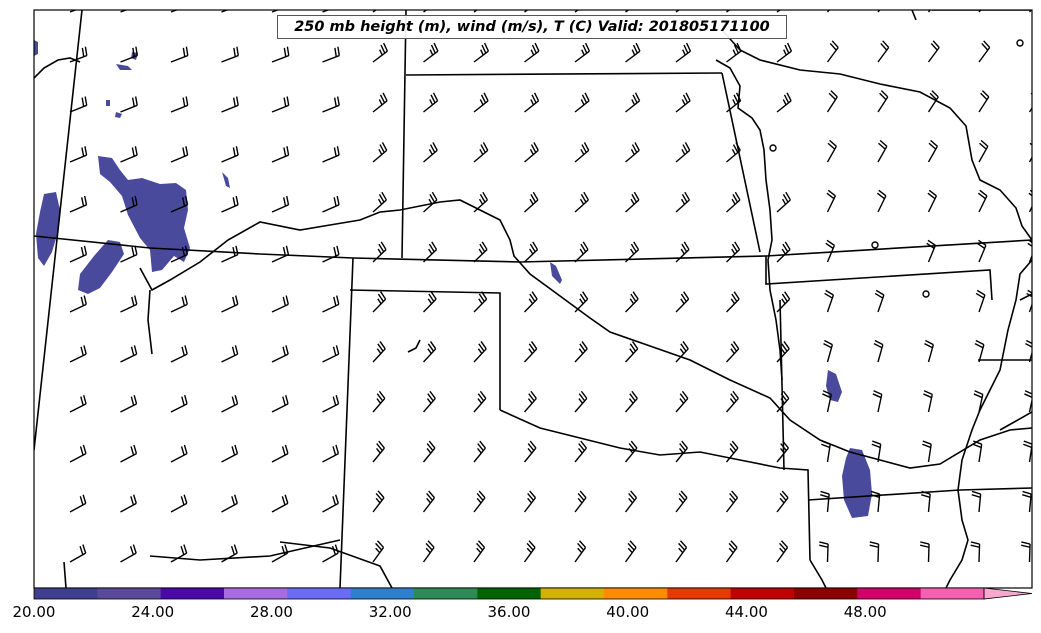  Describe the element at coordinates (34, 612) in the screenshot. I see `colorbar-tick-label: 20.00` at that location.